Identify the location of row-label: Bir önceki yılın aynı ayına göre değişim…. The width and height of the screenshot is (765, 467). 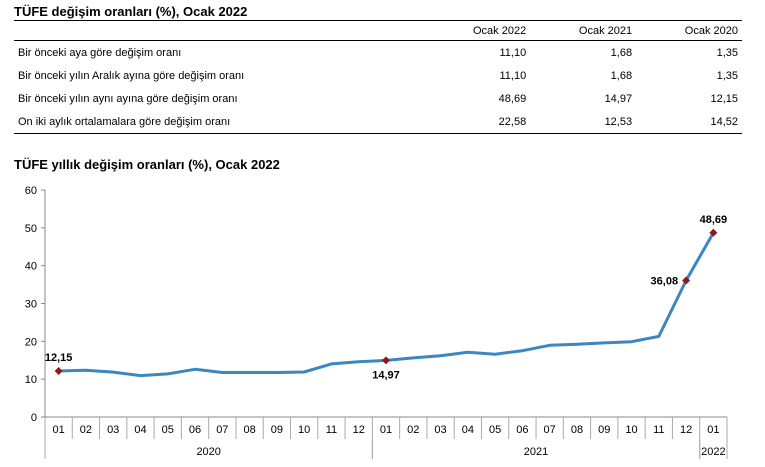
(128, 98).